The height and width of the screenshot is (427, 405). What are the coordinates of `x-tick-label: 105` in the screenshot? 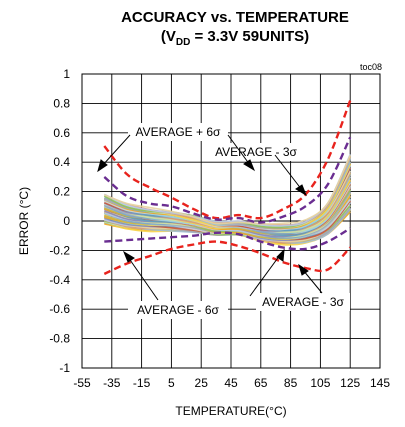 It's located at (320, 383).